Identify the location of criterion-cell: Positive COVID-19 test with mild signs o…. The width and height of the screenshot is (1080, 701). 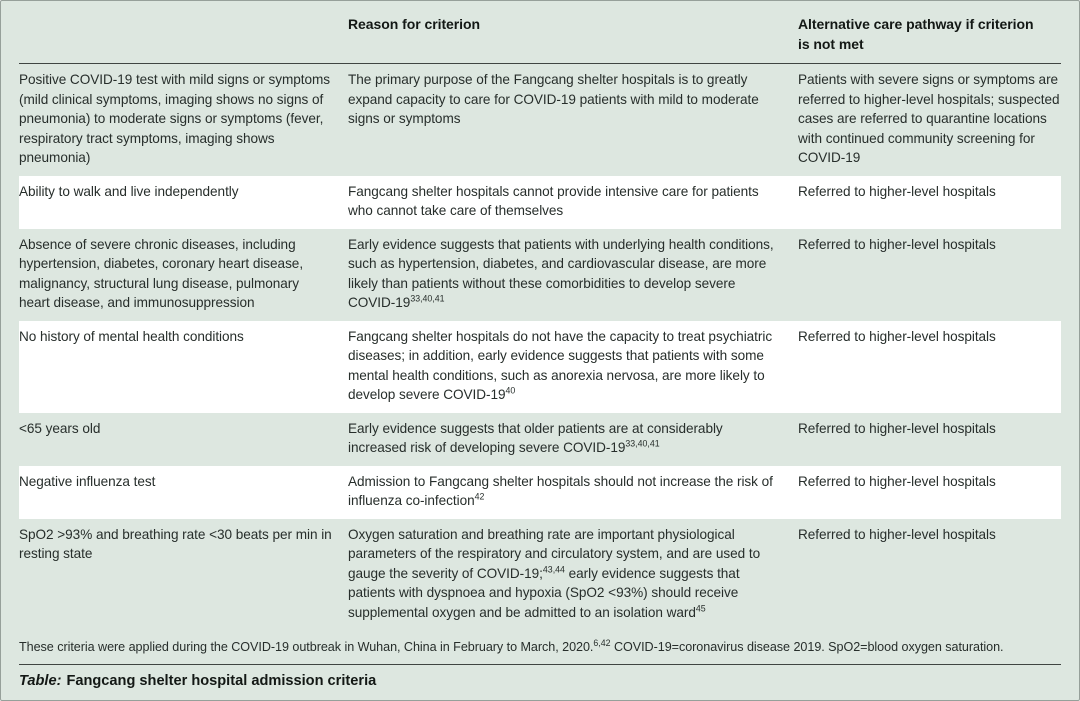
(174, 118).